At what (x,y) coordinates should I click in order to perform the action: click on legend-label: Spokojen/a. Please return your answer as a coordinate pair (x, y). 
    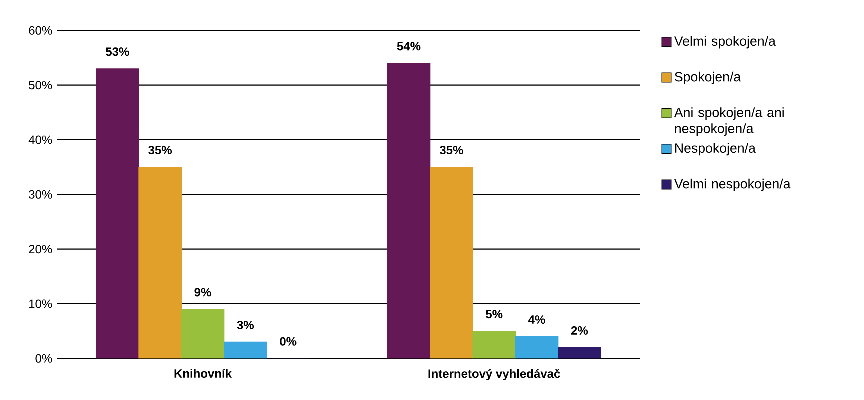
    Looking at the image, I should click on (708, 78).